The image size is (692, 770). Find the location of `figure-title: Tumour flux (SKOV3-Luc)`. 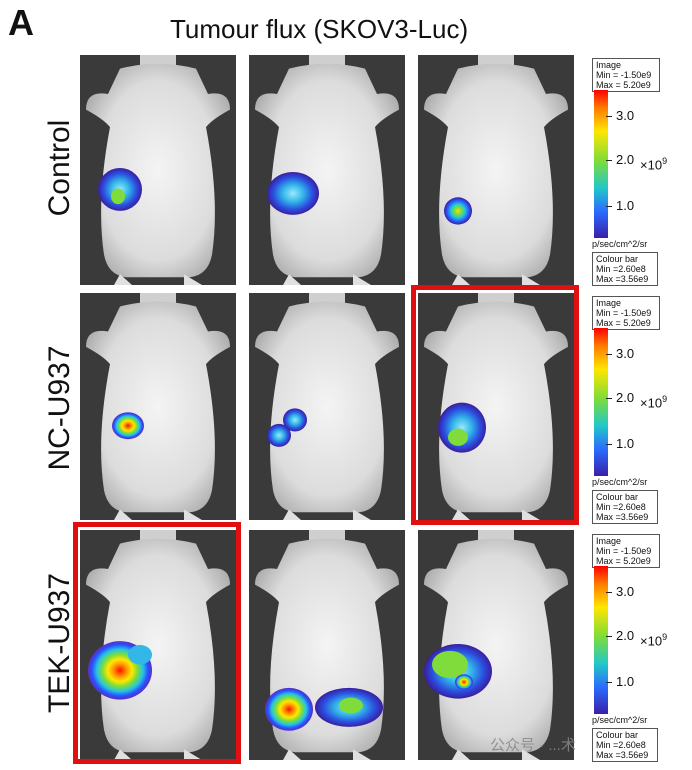

figure-title: Tumour flux (SKOV3-Luc) is located at coordinates (319, 29).